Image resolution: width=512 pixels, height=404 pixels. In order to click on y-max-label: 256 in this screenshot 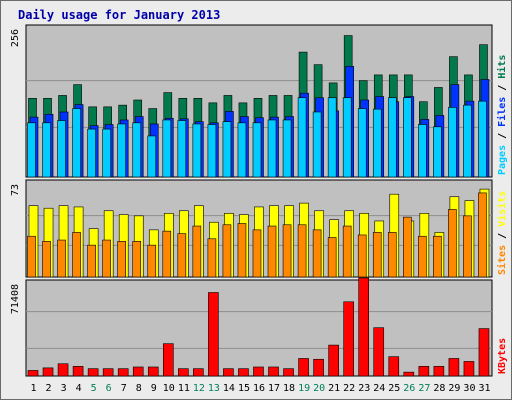, I will do `click(15, 38)`.